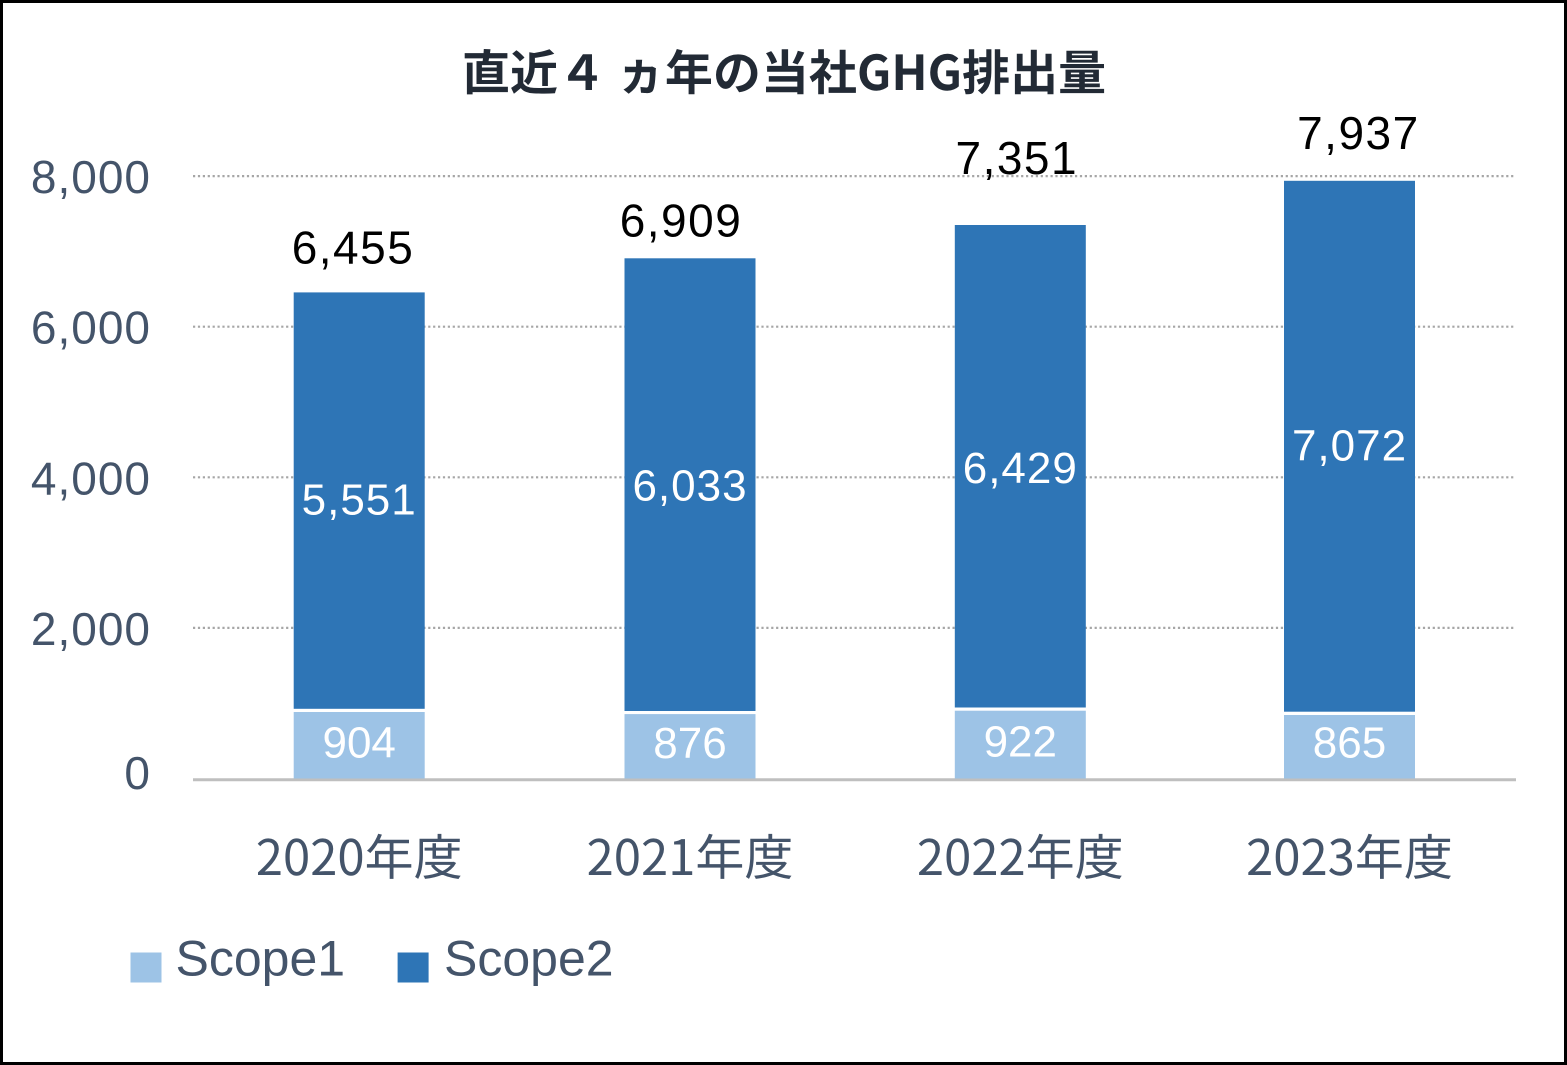 Image resolution: width=1567 pixels, height=1065 pixels. I want to click on svg-text: 7,937, so click(1358, 133).